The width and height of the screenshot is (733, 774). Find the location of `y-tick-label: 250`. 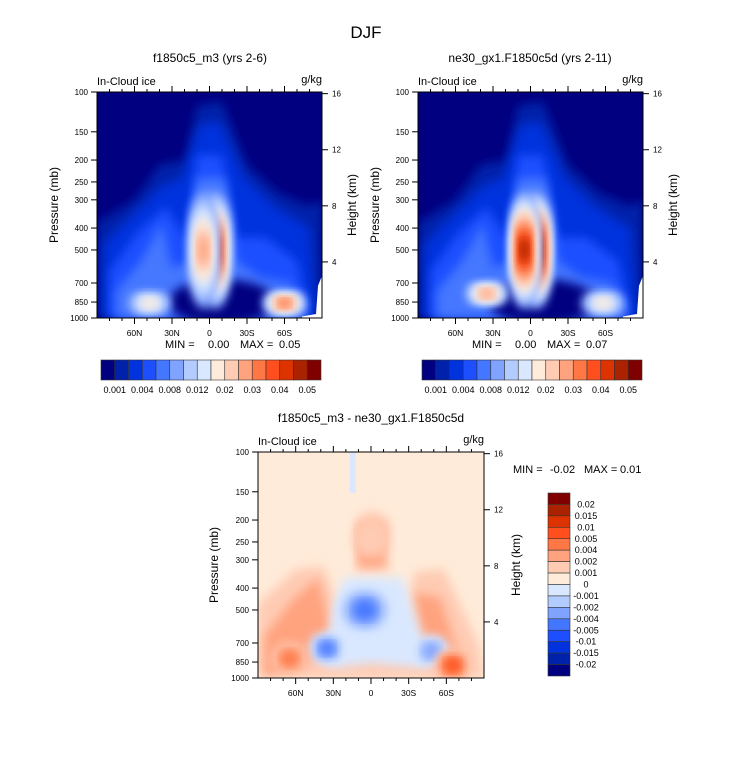

y-tick-label: 250 is located at coordinates (243, 542).